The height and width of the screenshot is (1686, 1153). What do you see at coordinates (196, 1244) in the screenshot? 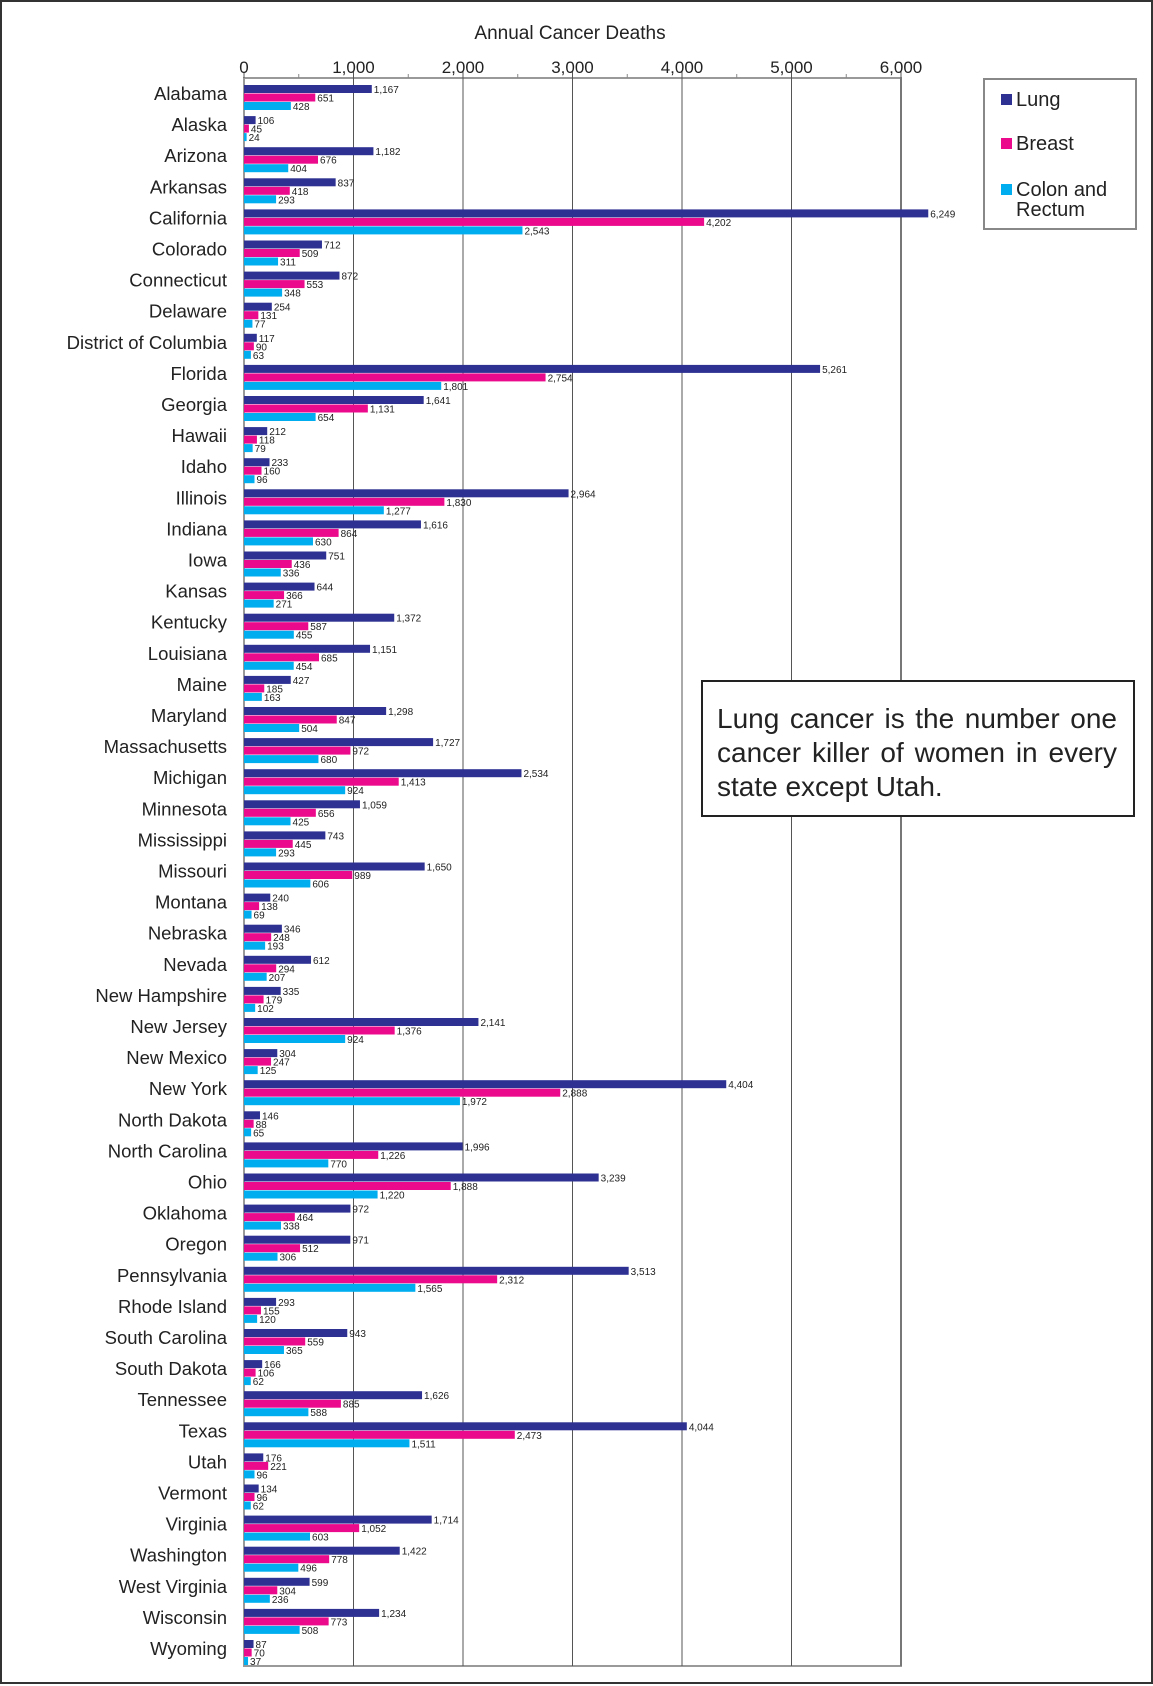
I see `category-label: Oregon` at bounding box center [196, 1244].